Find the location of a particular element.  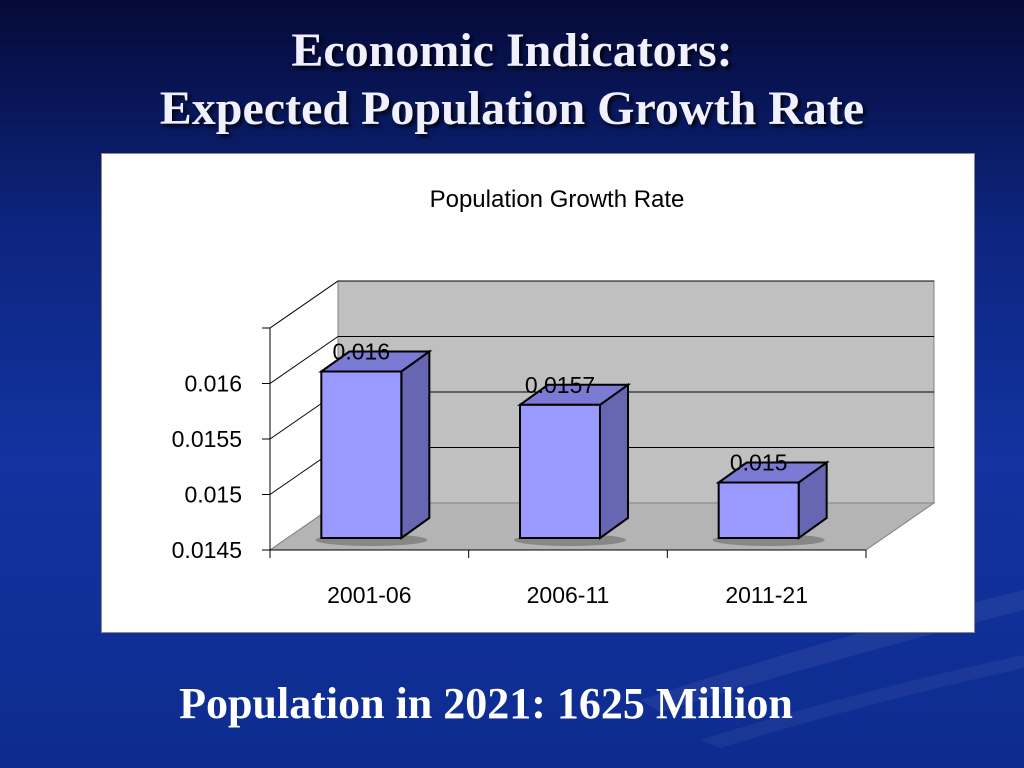

chart-title: Population Growth Rate is located at coordinates (557, 199).